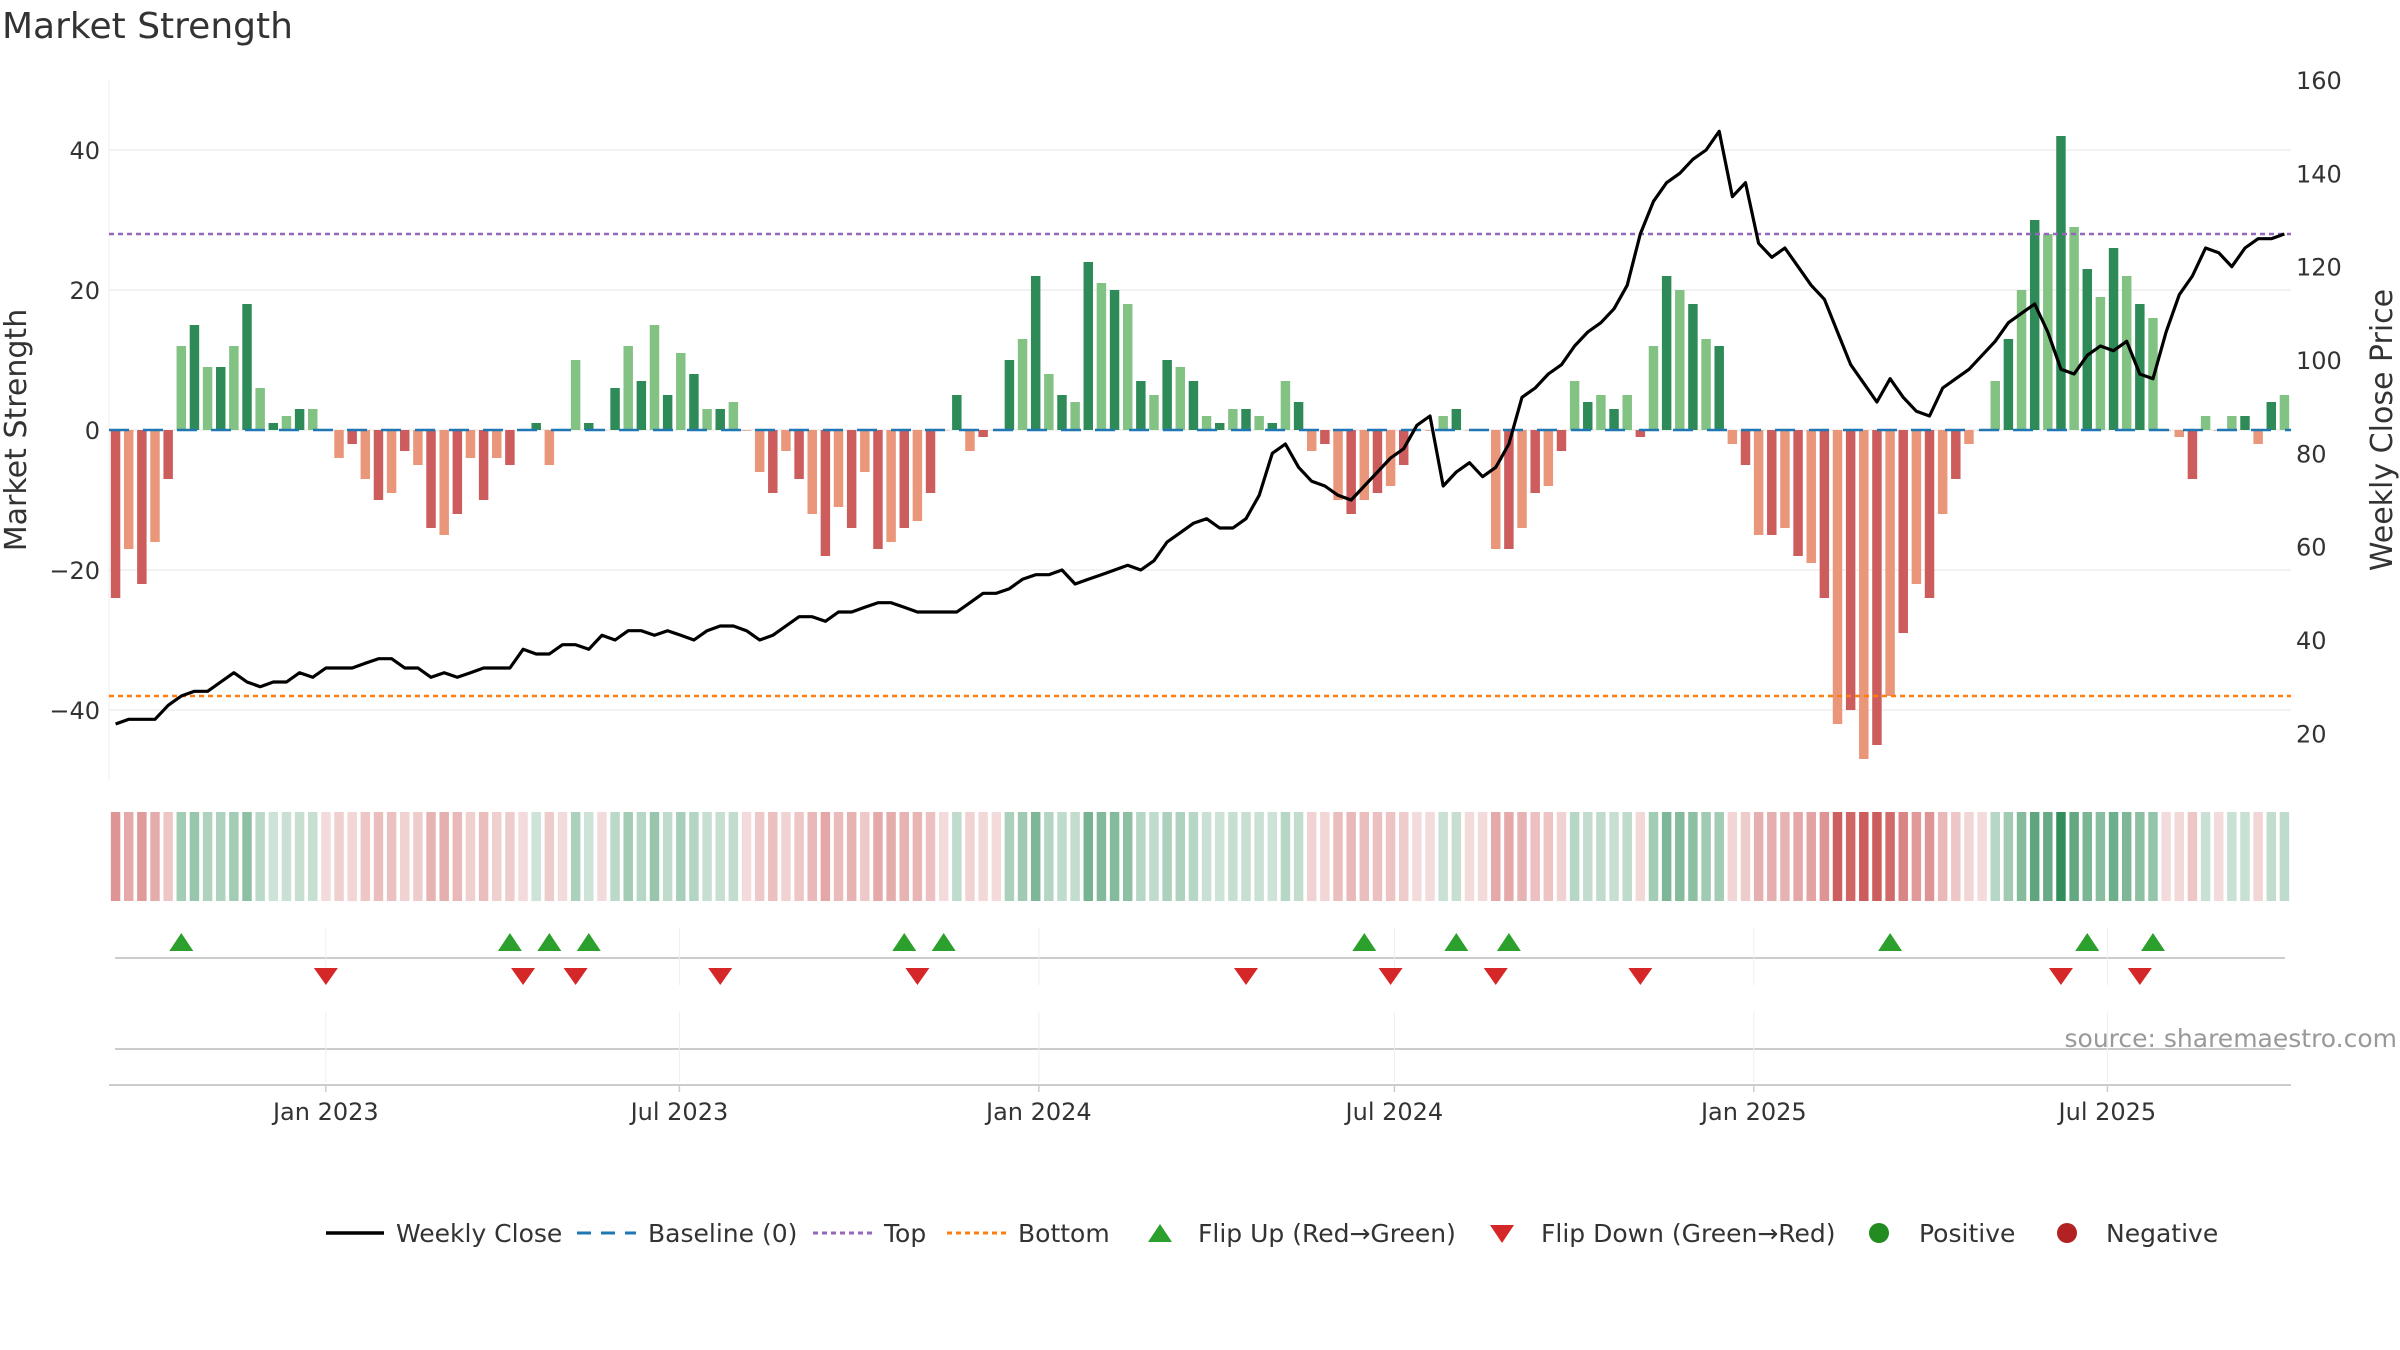 Image resolution: width=2400 pixels, height=1350 pixels. What do you see at coordinates (1200, 856) in the screenshot?
I see `strength-heat-strip` at bounding box center [1200, 856].